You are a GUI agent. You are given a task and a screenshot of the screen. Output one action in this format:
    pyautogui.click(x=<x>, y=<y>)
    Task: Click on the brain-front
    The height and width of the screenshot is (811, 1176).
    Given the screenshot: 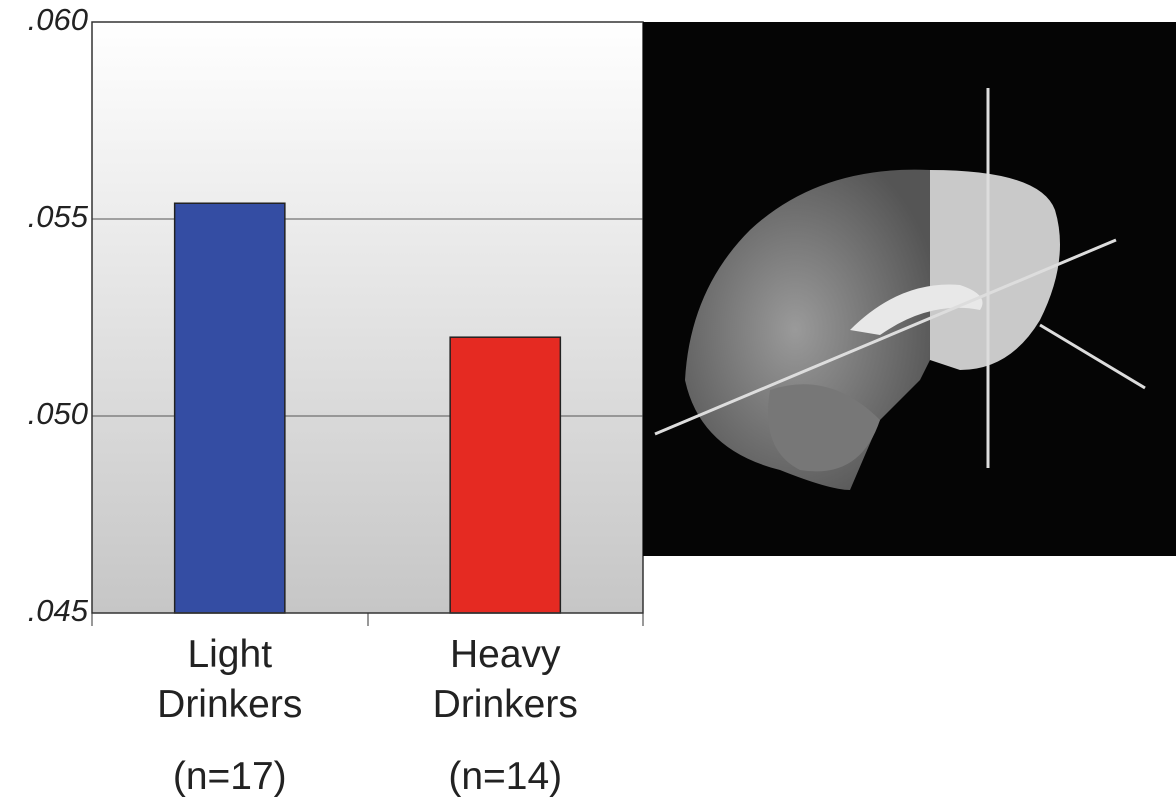 What is the action you would take?
    pyautogui.click(x=995, y=270)
    